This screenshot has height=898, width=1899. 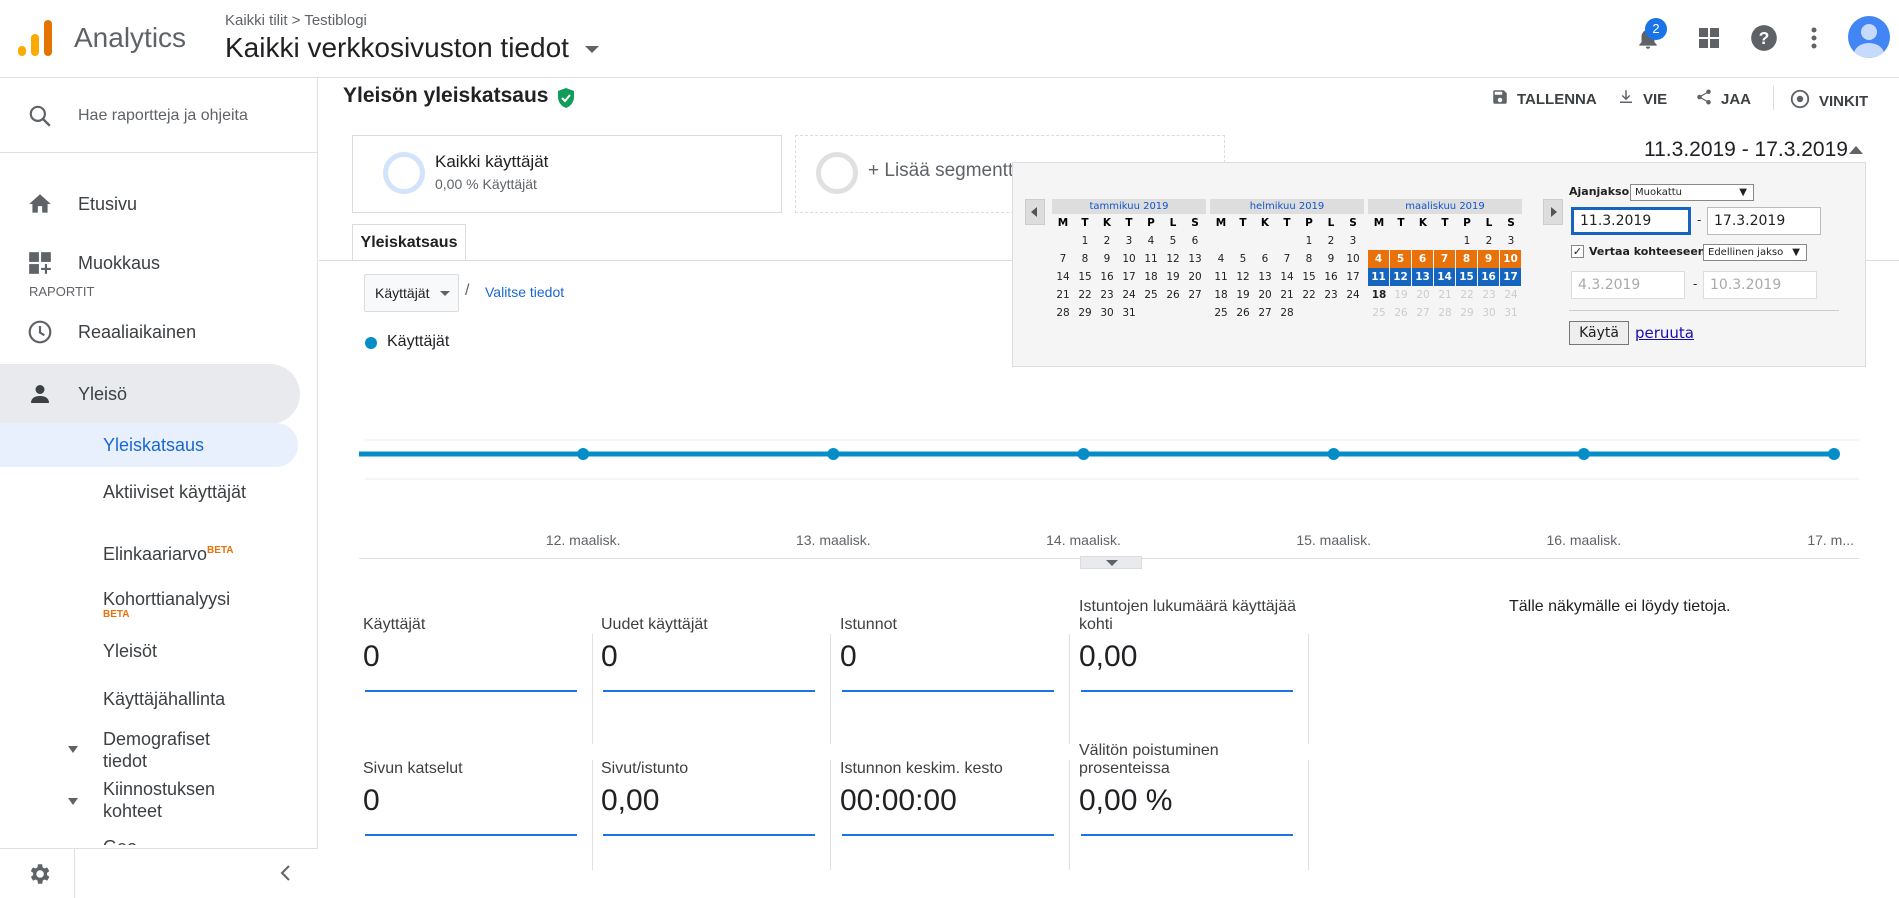 I want to click on calendar-day: 9, so click(x=1331, y=259).